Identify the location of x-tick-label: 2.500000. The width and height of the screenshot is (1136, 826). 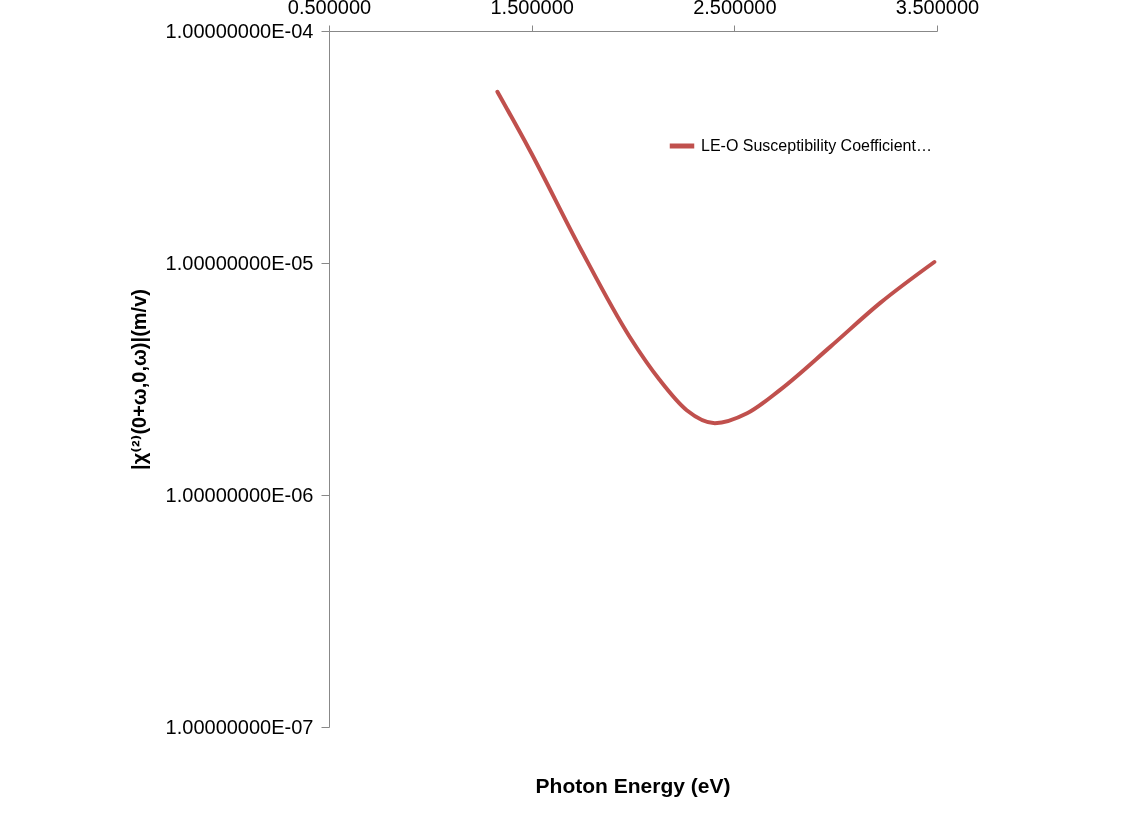
(735, 9).